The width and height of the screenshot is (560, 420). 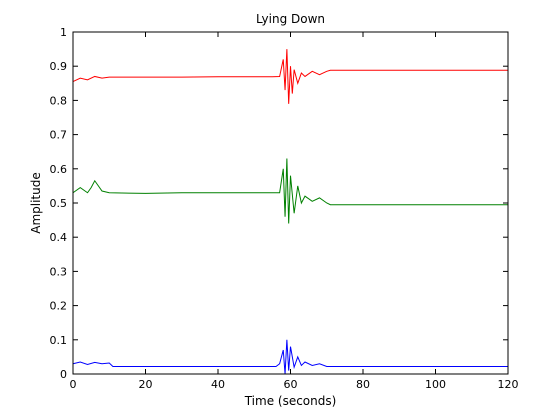 What do you see at coordinates (218, 384) in the screenshot?
I see `x-tick-label: 40` at bounding box center [218, 384].